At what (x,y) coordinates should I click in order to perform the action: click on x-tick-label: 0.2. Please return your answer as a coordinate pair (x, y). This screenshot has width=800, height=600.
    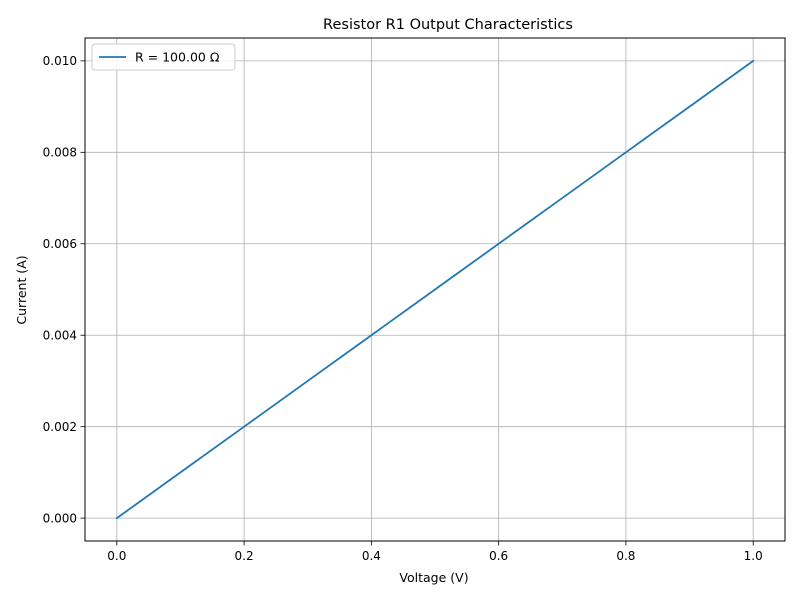
    Looking at the image, I should click on (244, 556).